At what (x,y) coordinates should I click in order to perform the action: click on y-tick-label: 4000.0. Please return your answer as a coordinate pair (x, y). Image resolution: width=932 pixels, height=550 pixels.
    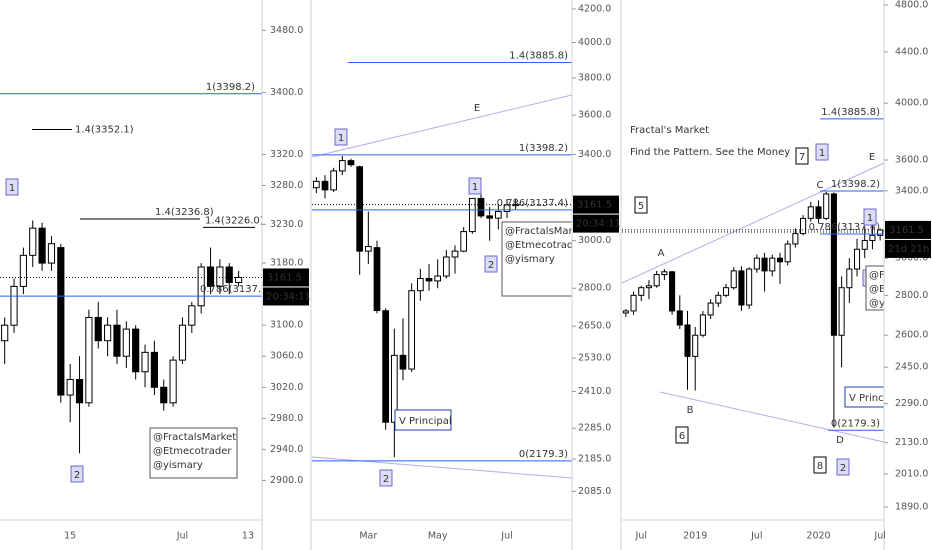
    Looking at the image, I should click on (594, 42).